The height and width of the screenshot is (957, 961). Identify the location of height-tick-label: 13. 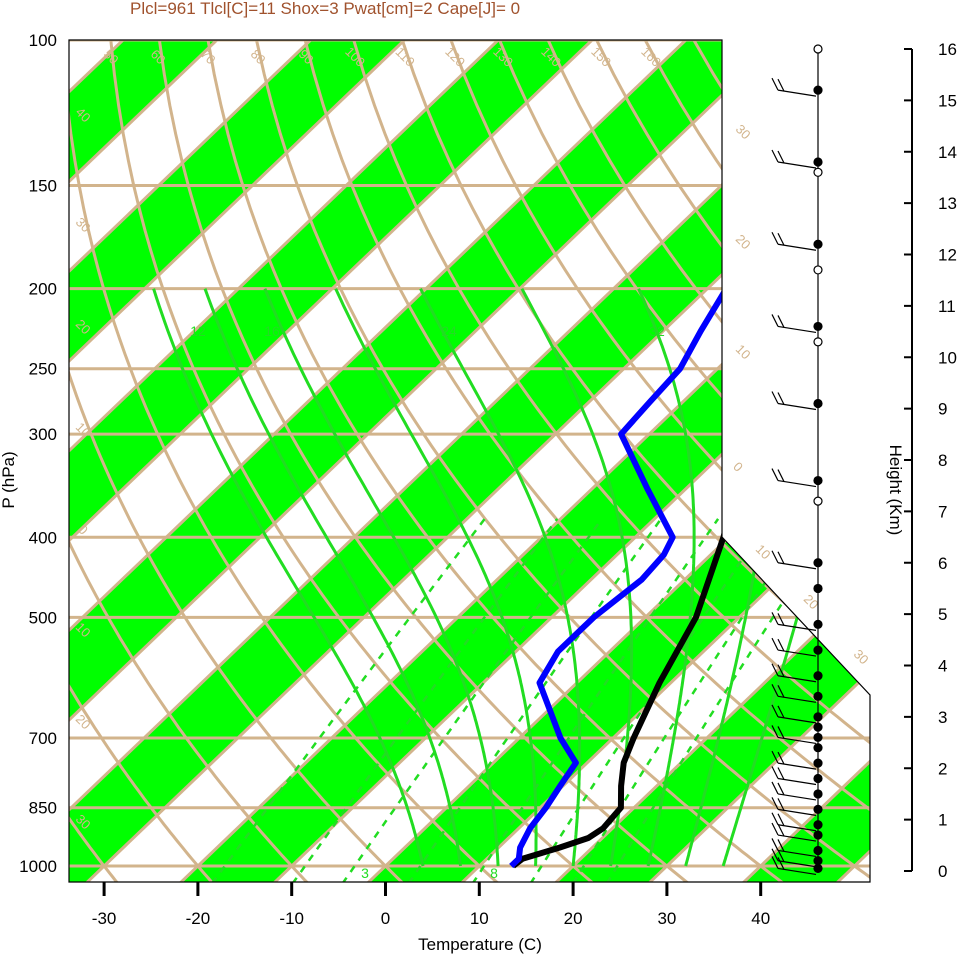
(947, 203).